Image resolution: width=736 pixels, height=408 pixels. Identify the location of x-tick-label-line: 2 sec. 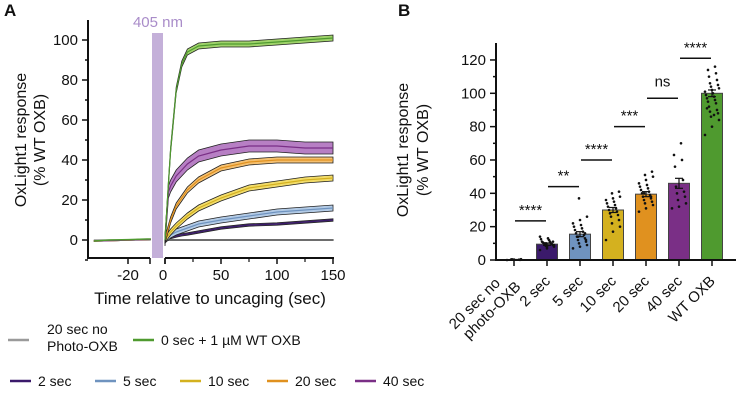
(535, 291).